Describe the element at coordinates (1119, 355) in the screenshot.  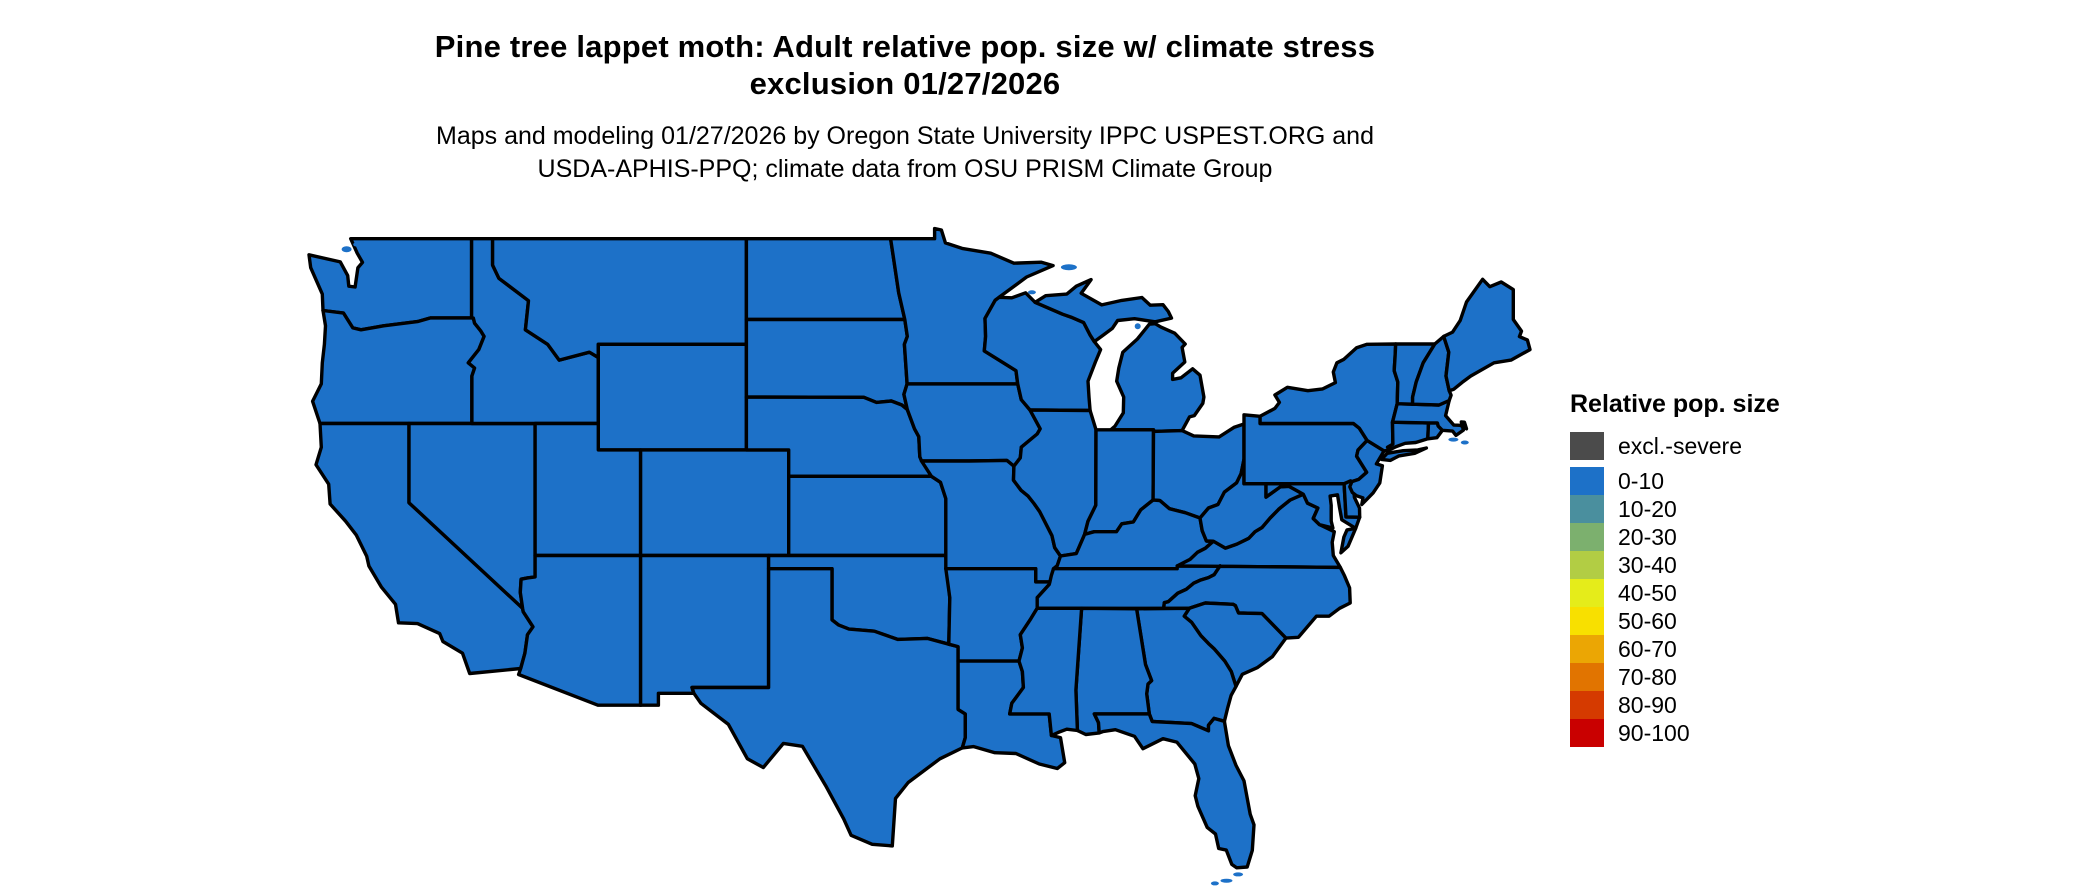
I see `state-MI` at that location.